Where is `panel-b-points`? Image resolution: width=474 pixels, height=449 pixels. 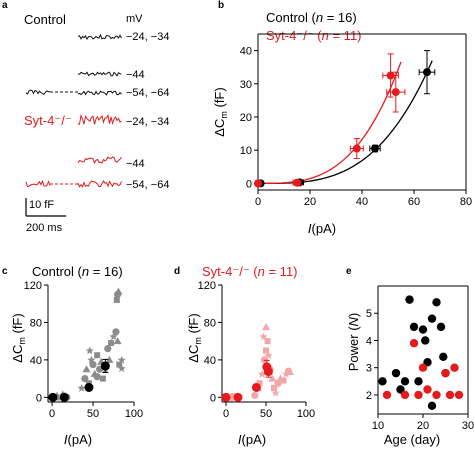
panel-b-points is located at coordinates (345, 119).